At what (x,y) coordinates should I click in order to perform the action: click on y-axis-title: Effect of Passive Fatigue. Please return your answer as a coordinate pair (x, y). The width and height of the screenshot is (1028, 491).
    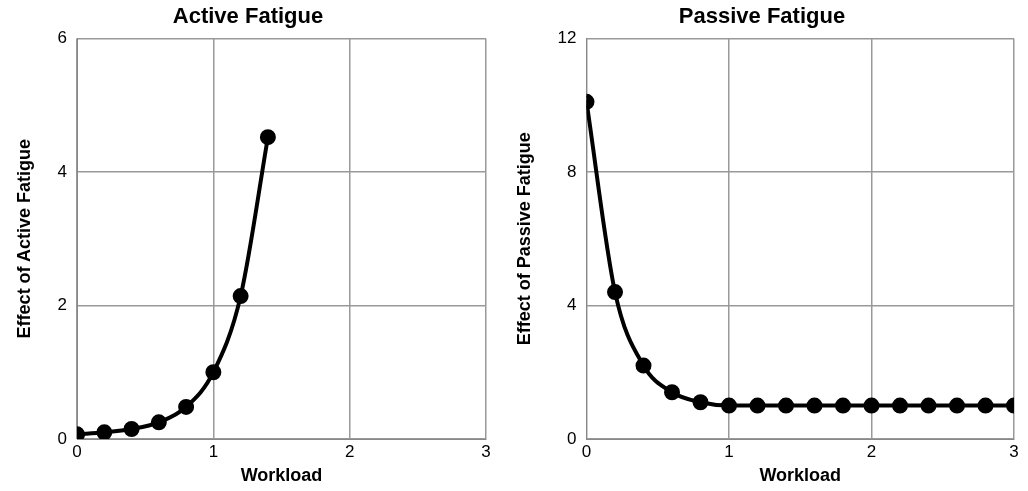
    Looking at the image, I should click on (523, 239).